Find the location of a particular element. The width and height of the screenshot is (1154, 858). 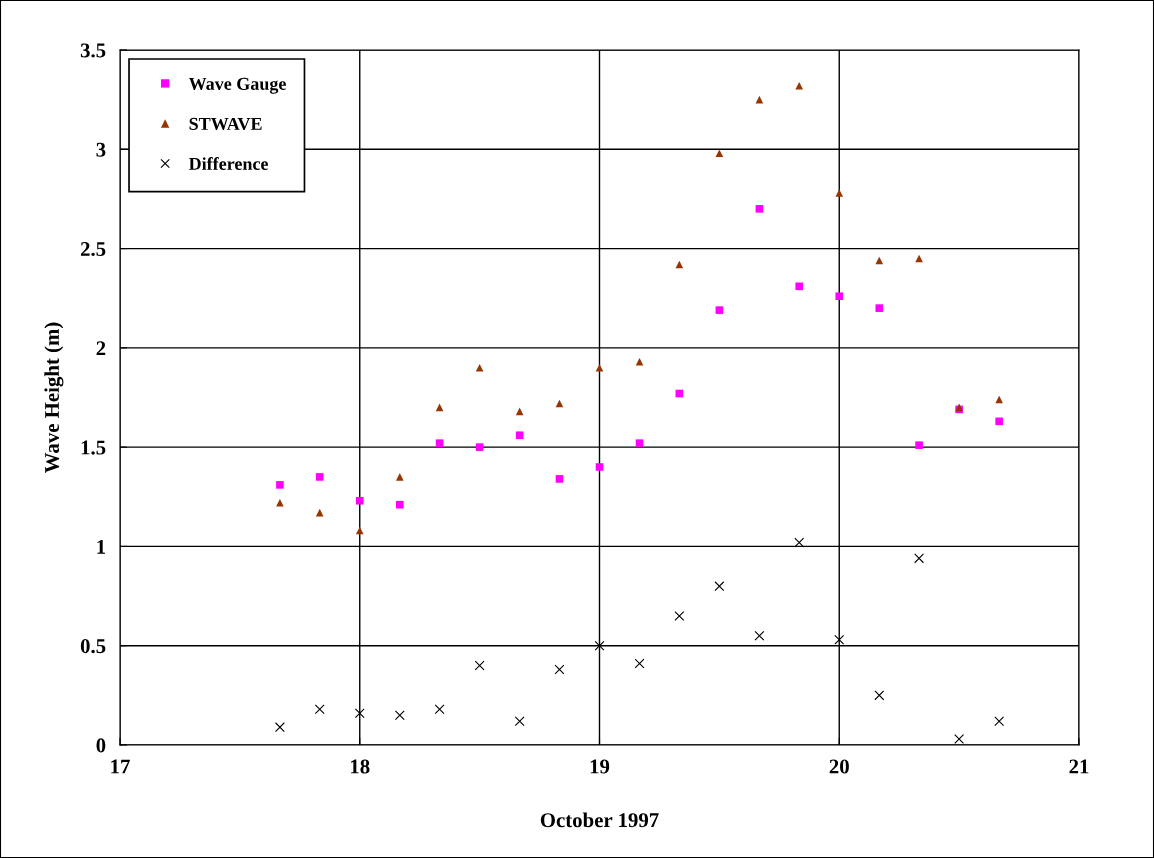

x-axis-title: October 1997 is located at coordinates (599, 820).